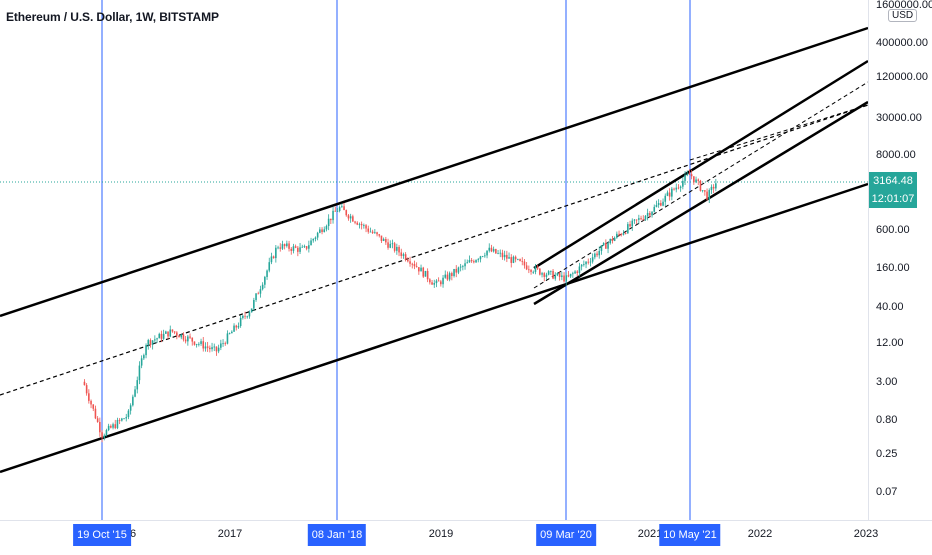 The image size is (932, 555). What do you see at coordinates (690, 535) in the screenshot?
I see `date-marker-flag: 10 May '21` at bounding box center [690, 535].